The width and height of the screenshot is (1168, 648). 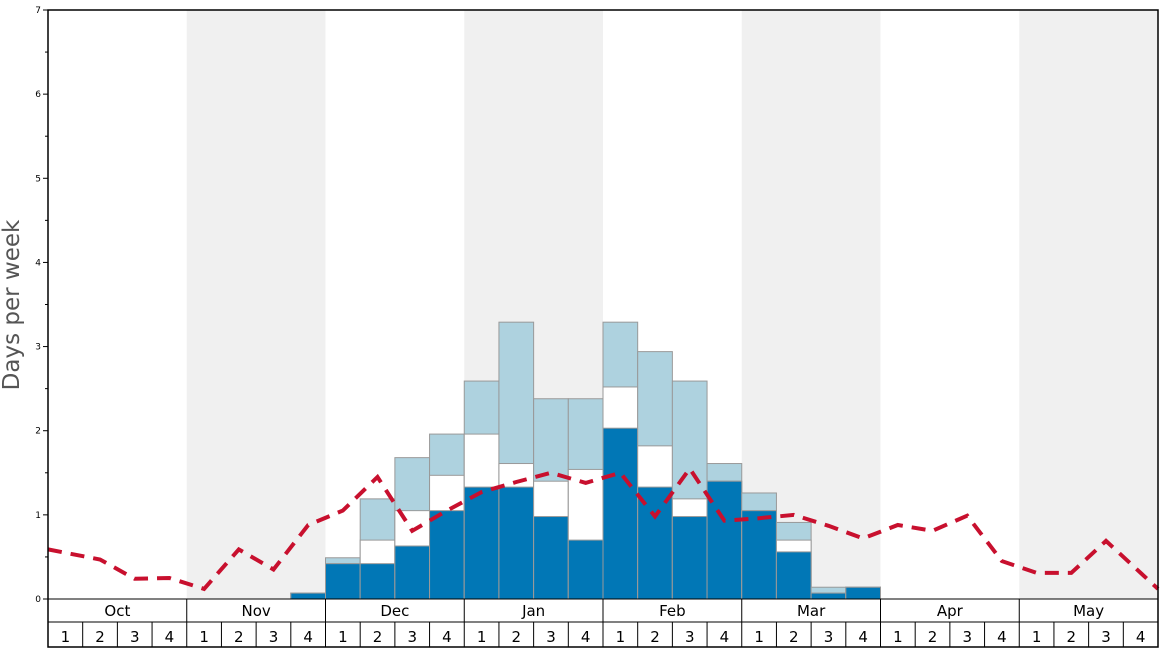 What do you see at coordinates (135, 637) in the screenshot?
I see `week-label-2: 3` at bounding box center [135, 637].